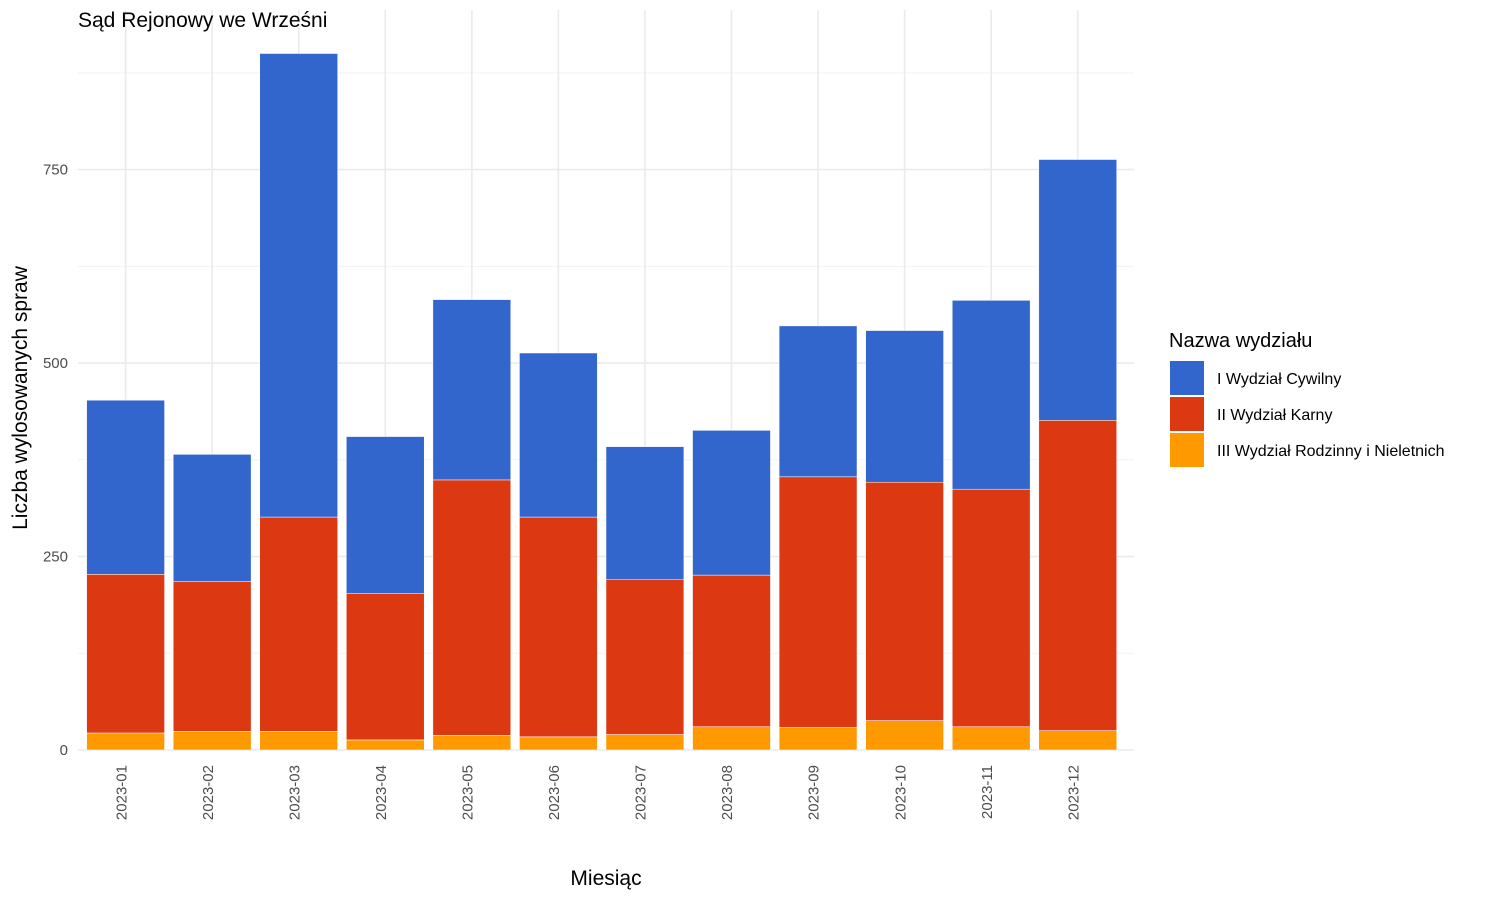 This screenshot has height=900, width=1500. Describe the element at coordinates (381, 792) in the screenshot. I see `x-tick-label: 2023-04` at that location.